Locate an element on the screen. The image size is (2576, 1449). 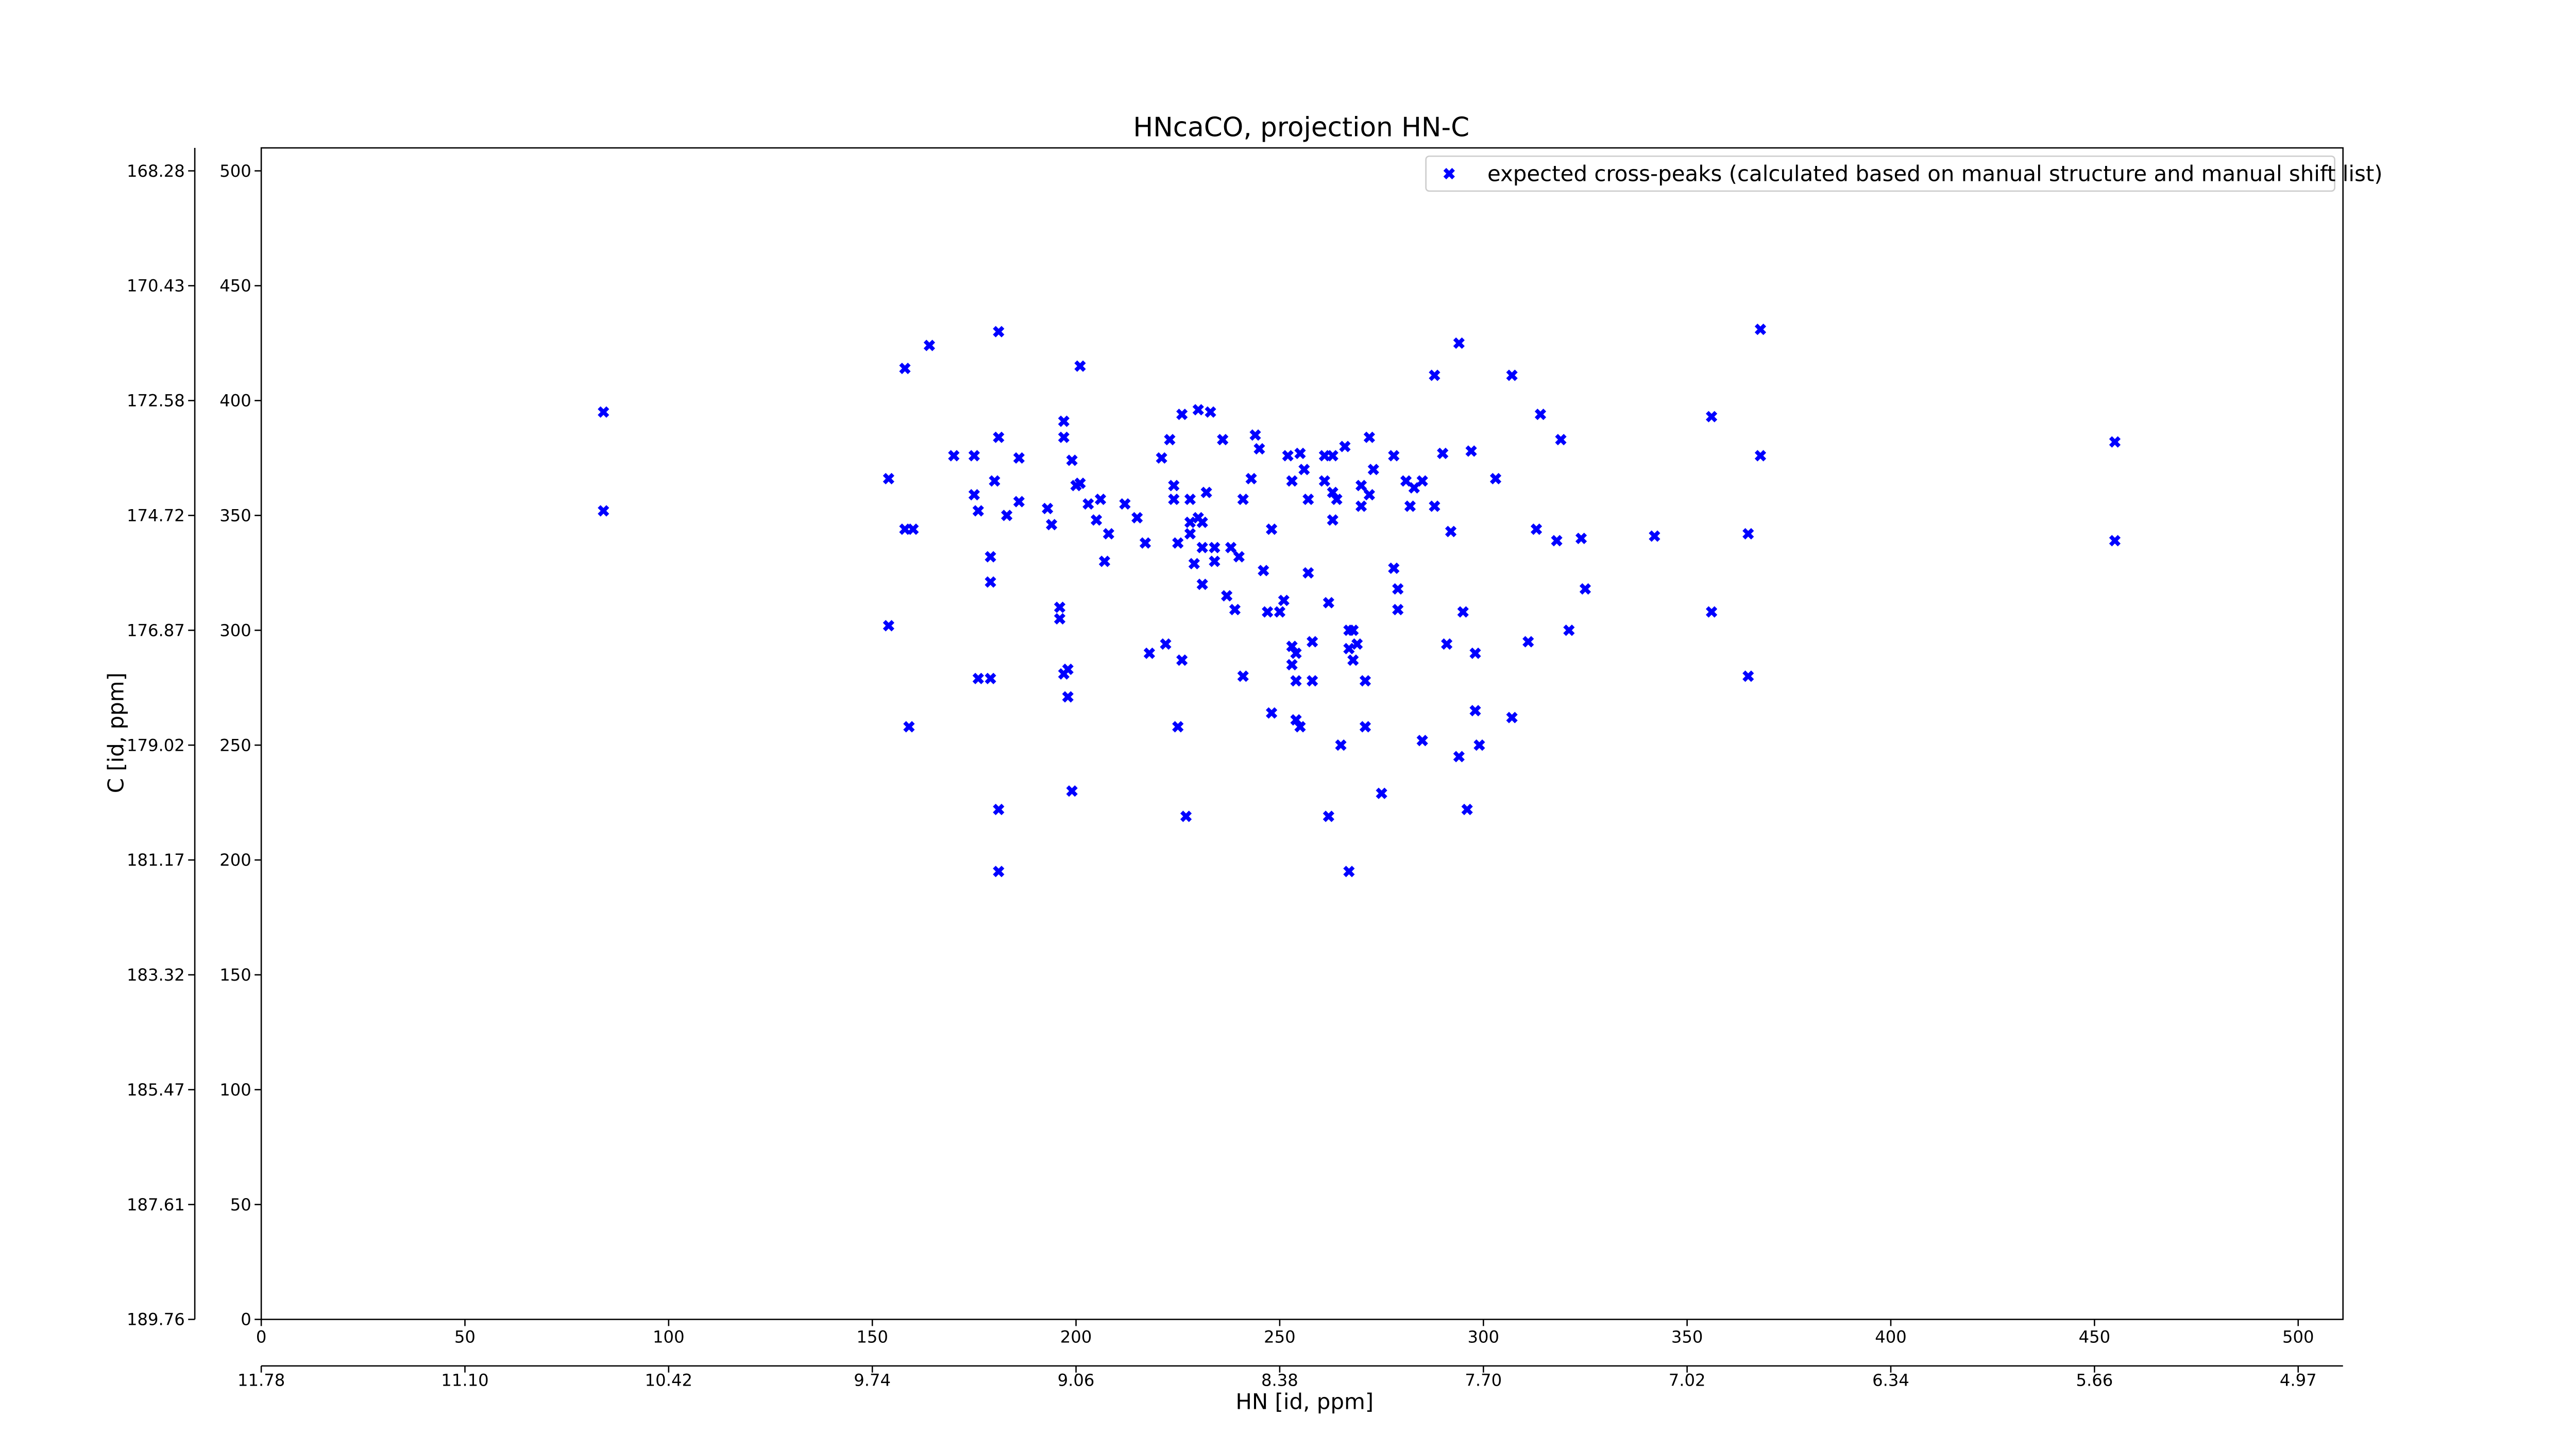
y-tick-label: 0 is located at coordinates (246, 1319).